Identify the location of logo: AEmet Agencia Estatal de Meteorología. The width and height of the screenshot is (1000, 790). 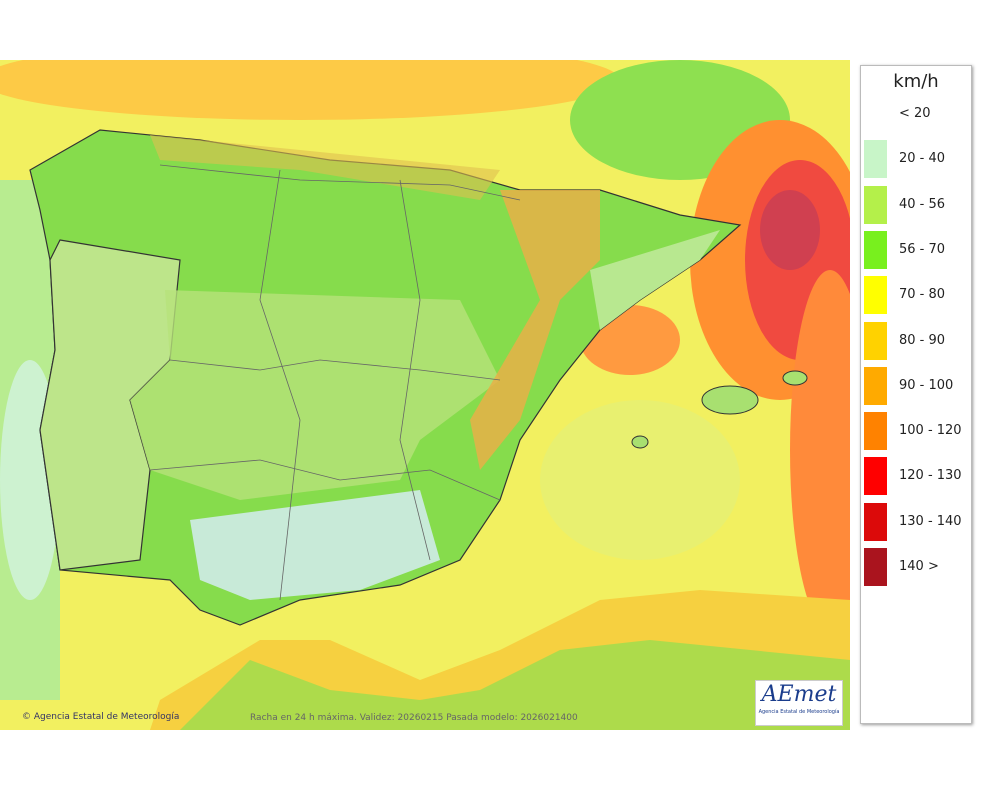
(799, 703).